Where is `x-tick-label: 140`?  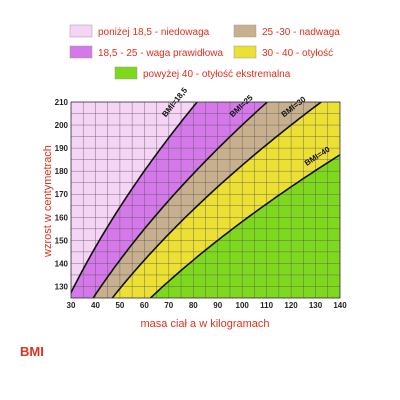
x-tick-label: 140 is located at coordinates (340, 305).